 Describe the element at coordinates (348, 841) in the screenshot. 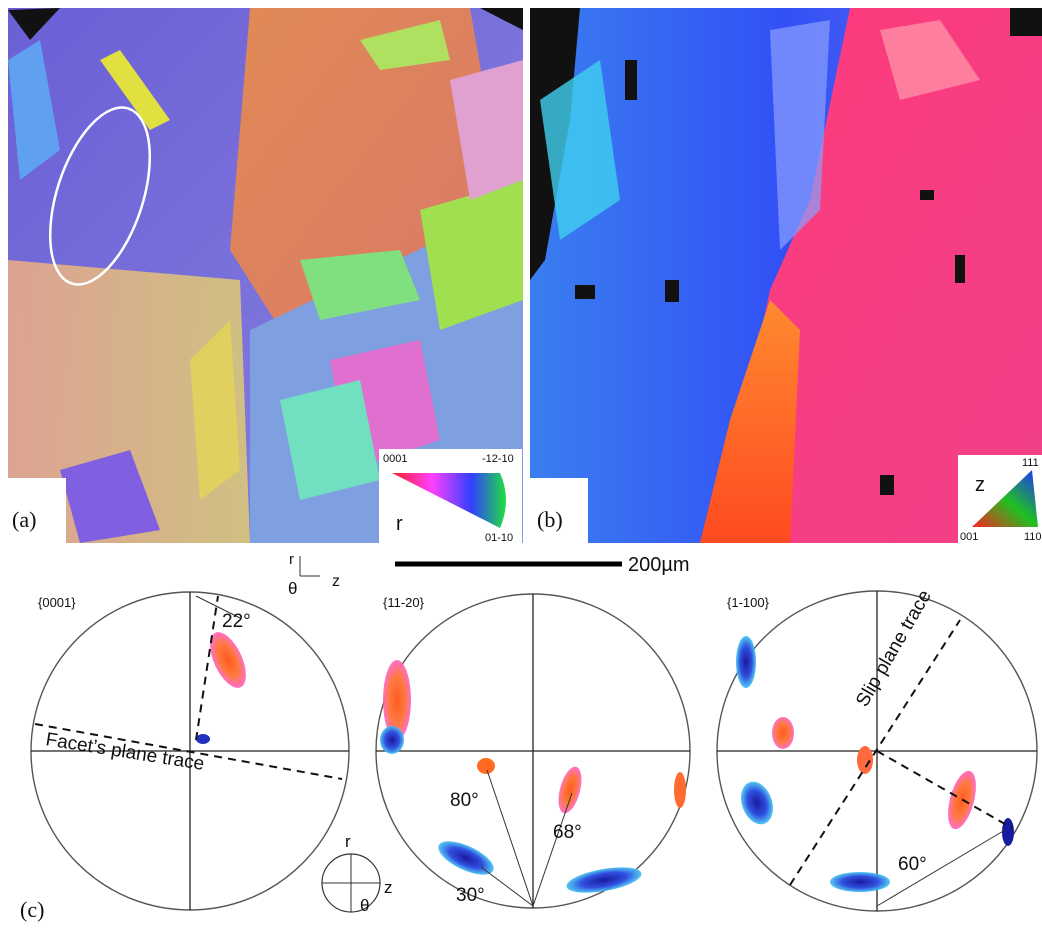

I see `sample-key-label: r` at that location.